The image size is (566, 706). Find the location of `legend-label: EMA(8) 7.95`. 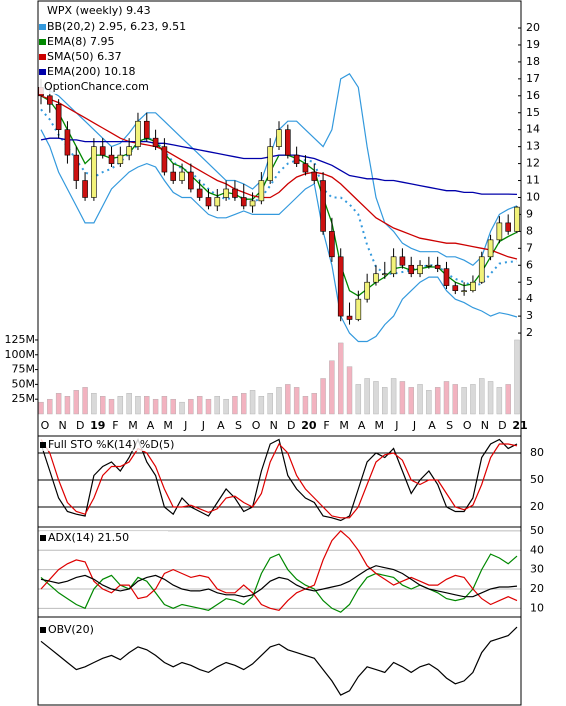

legend-label: EMA(8) 7.95 is located at coordinates (81, 41).